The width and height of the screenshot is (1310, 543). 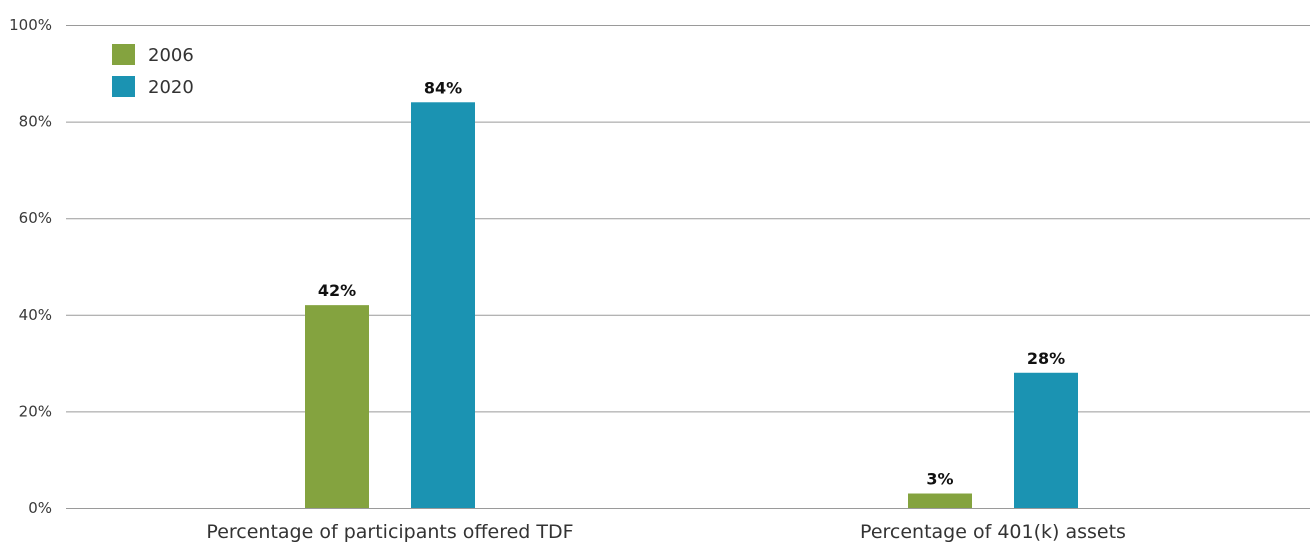 I want to click on legend-swatch-2006, so click(x=123, y=54).